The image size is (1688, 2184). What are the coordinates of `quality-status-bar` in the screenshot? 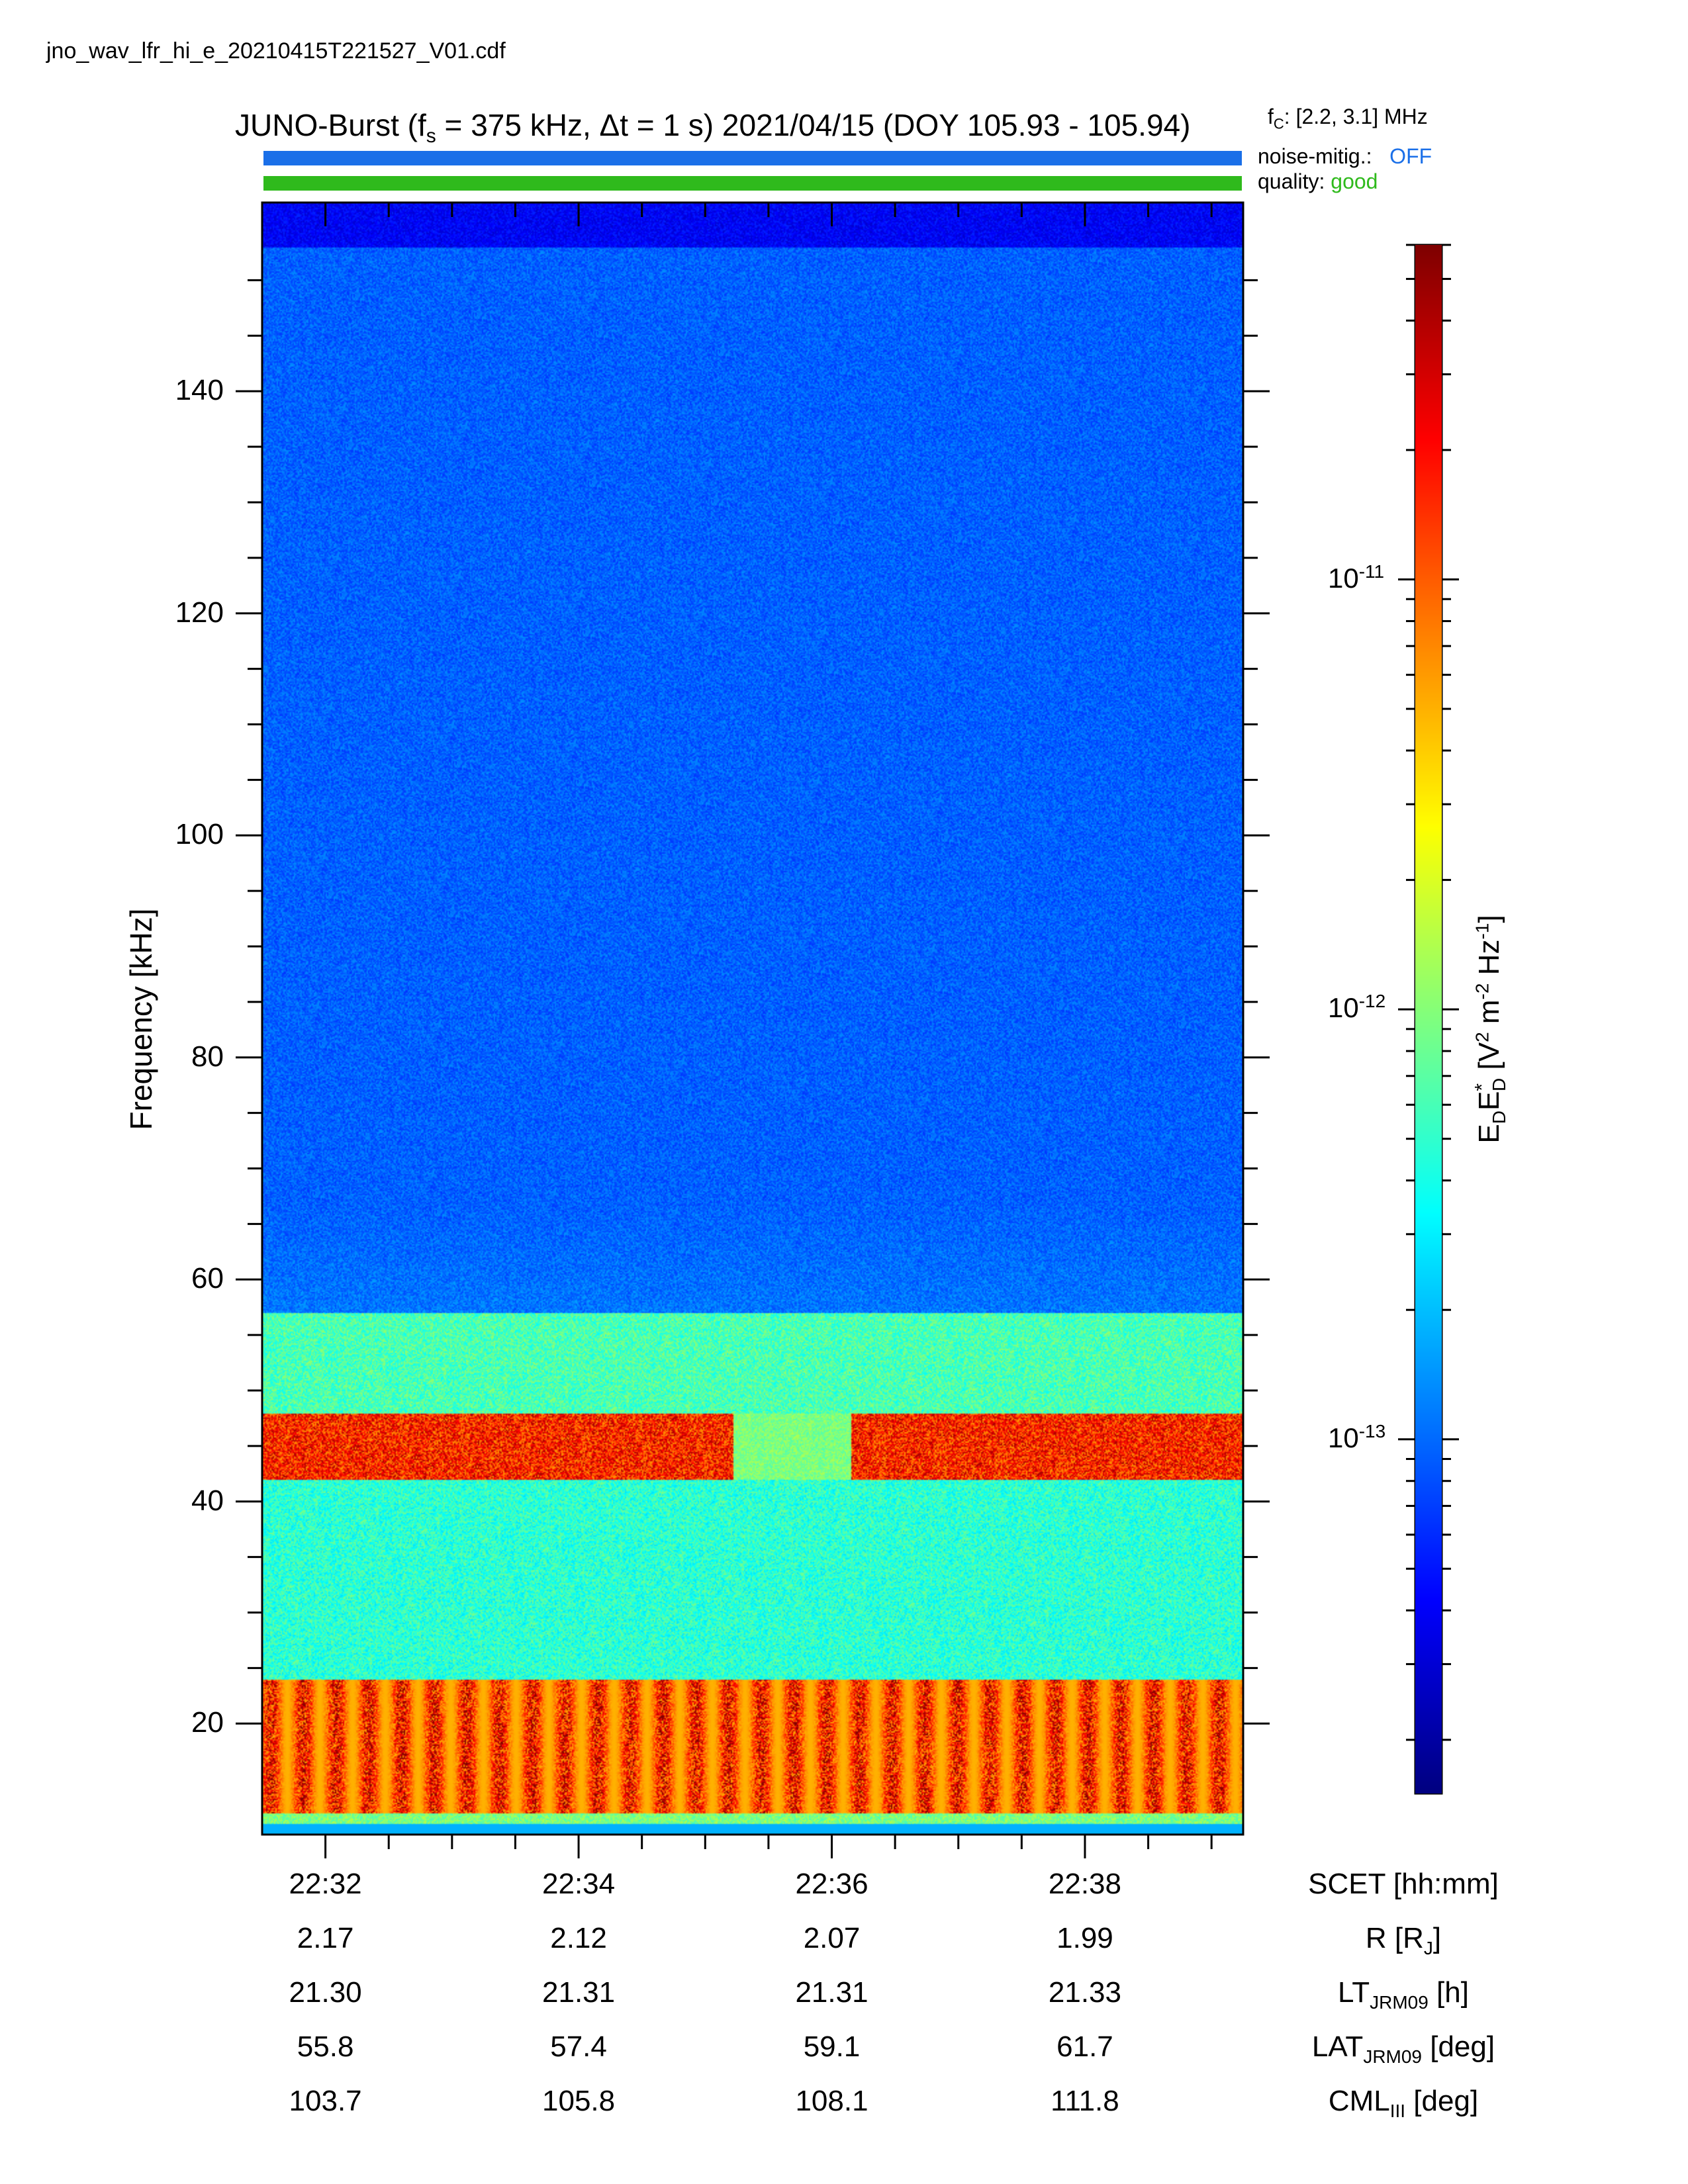 It's located at (752, 183).